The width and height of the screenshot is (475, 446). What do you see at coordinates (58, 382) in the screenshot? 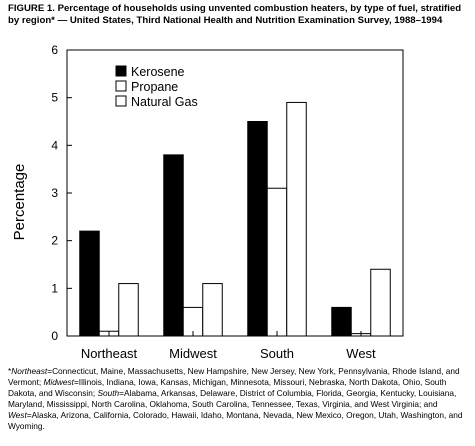
I see `footnote-region-name: Midwest` at bounding box center [58, 382].